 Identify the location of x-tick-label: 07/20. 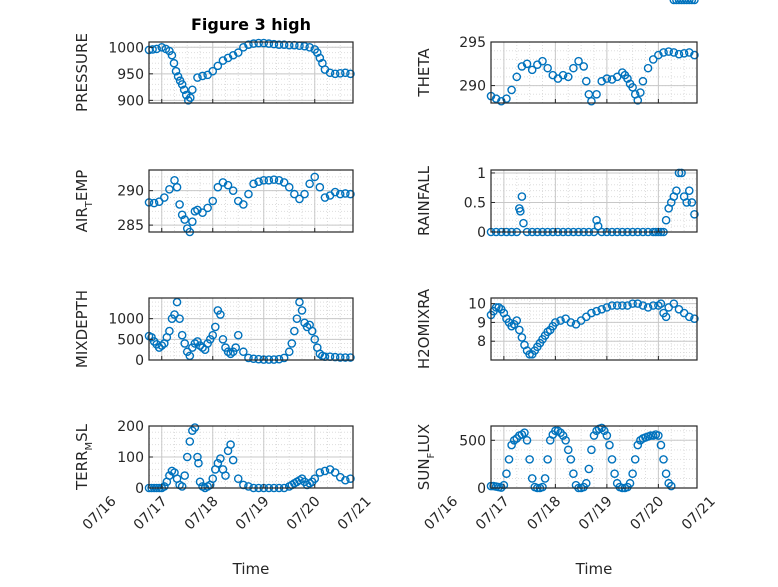
(304, 514).